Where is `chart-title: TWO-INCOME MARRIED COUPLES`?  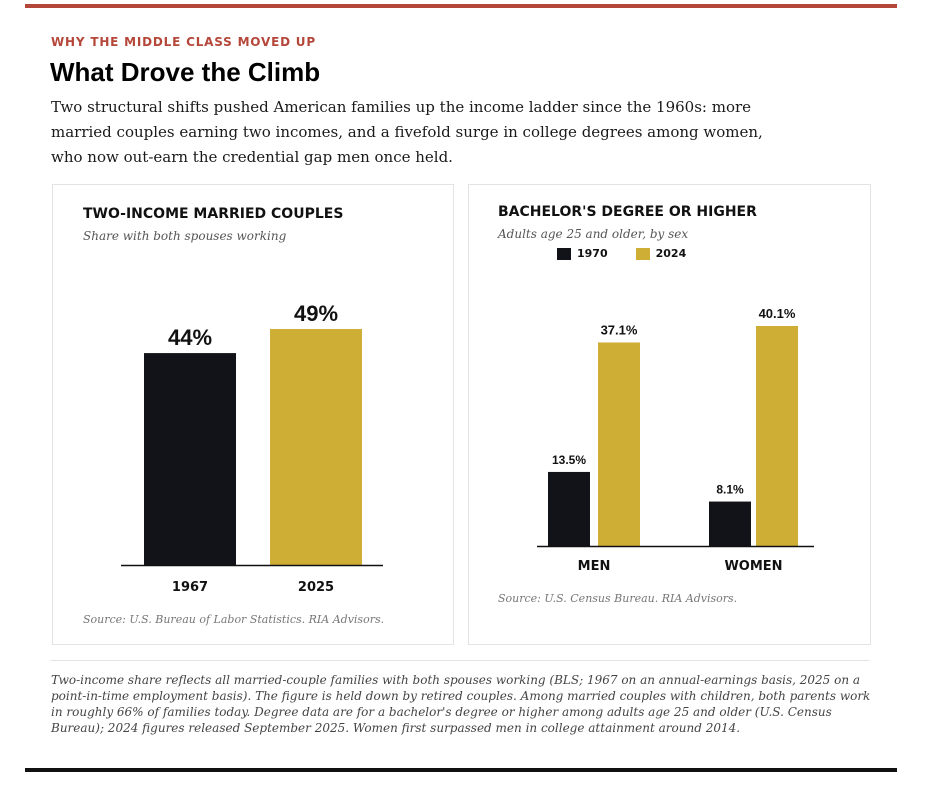
chart-title: TWO-INCOME MARRIED COUPLES is located at coordinates (213, 214).